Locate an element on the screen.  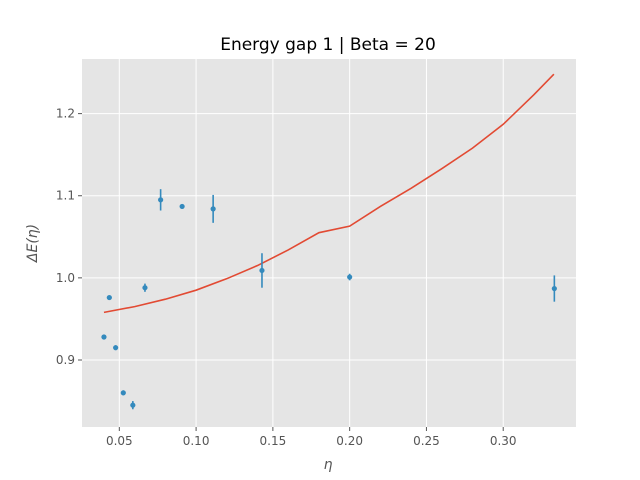
y-axis-label: ΔE(η) is located at coordinates (33, 243).